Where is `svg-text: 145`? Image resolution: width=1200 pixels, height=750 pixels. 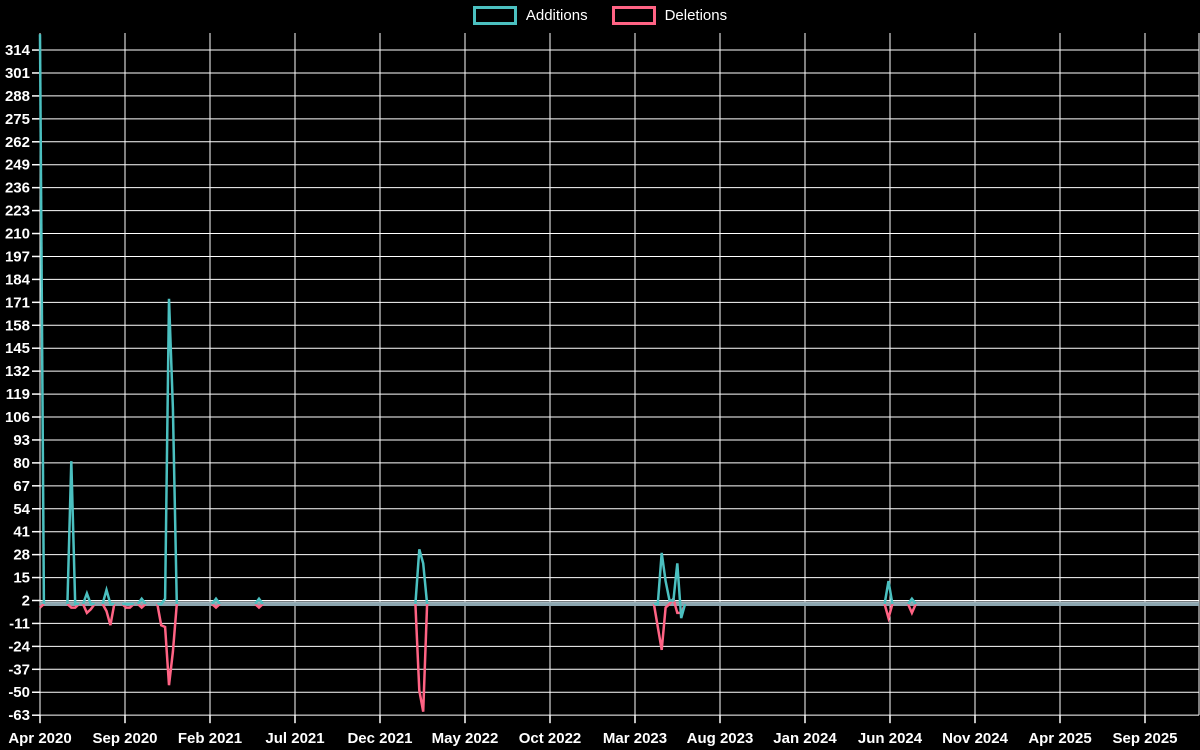 svg-text: 145 is located at coordinates (17, 348).